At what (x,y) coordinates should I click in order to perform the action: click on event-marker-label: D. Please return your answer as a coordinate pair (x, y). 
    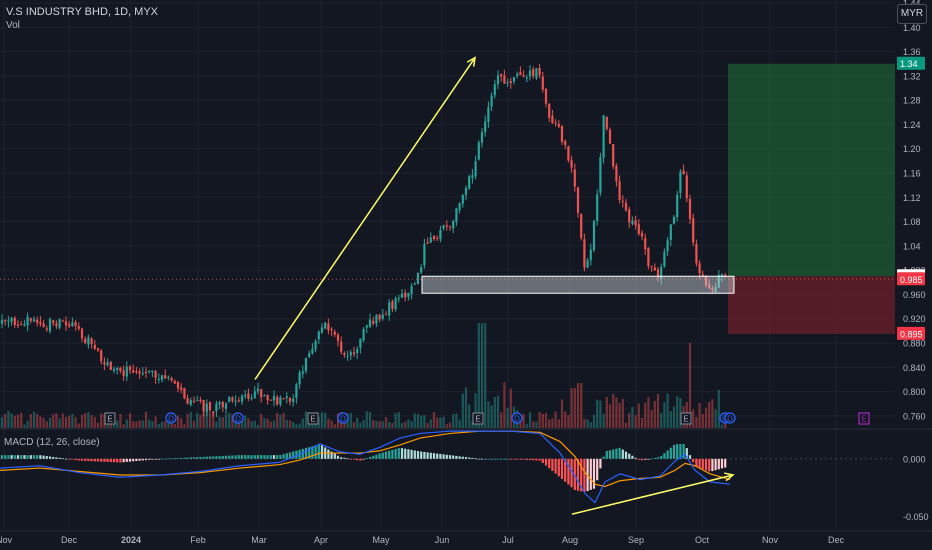
    Looking at the image, I should click on (730, 419).